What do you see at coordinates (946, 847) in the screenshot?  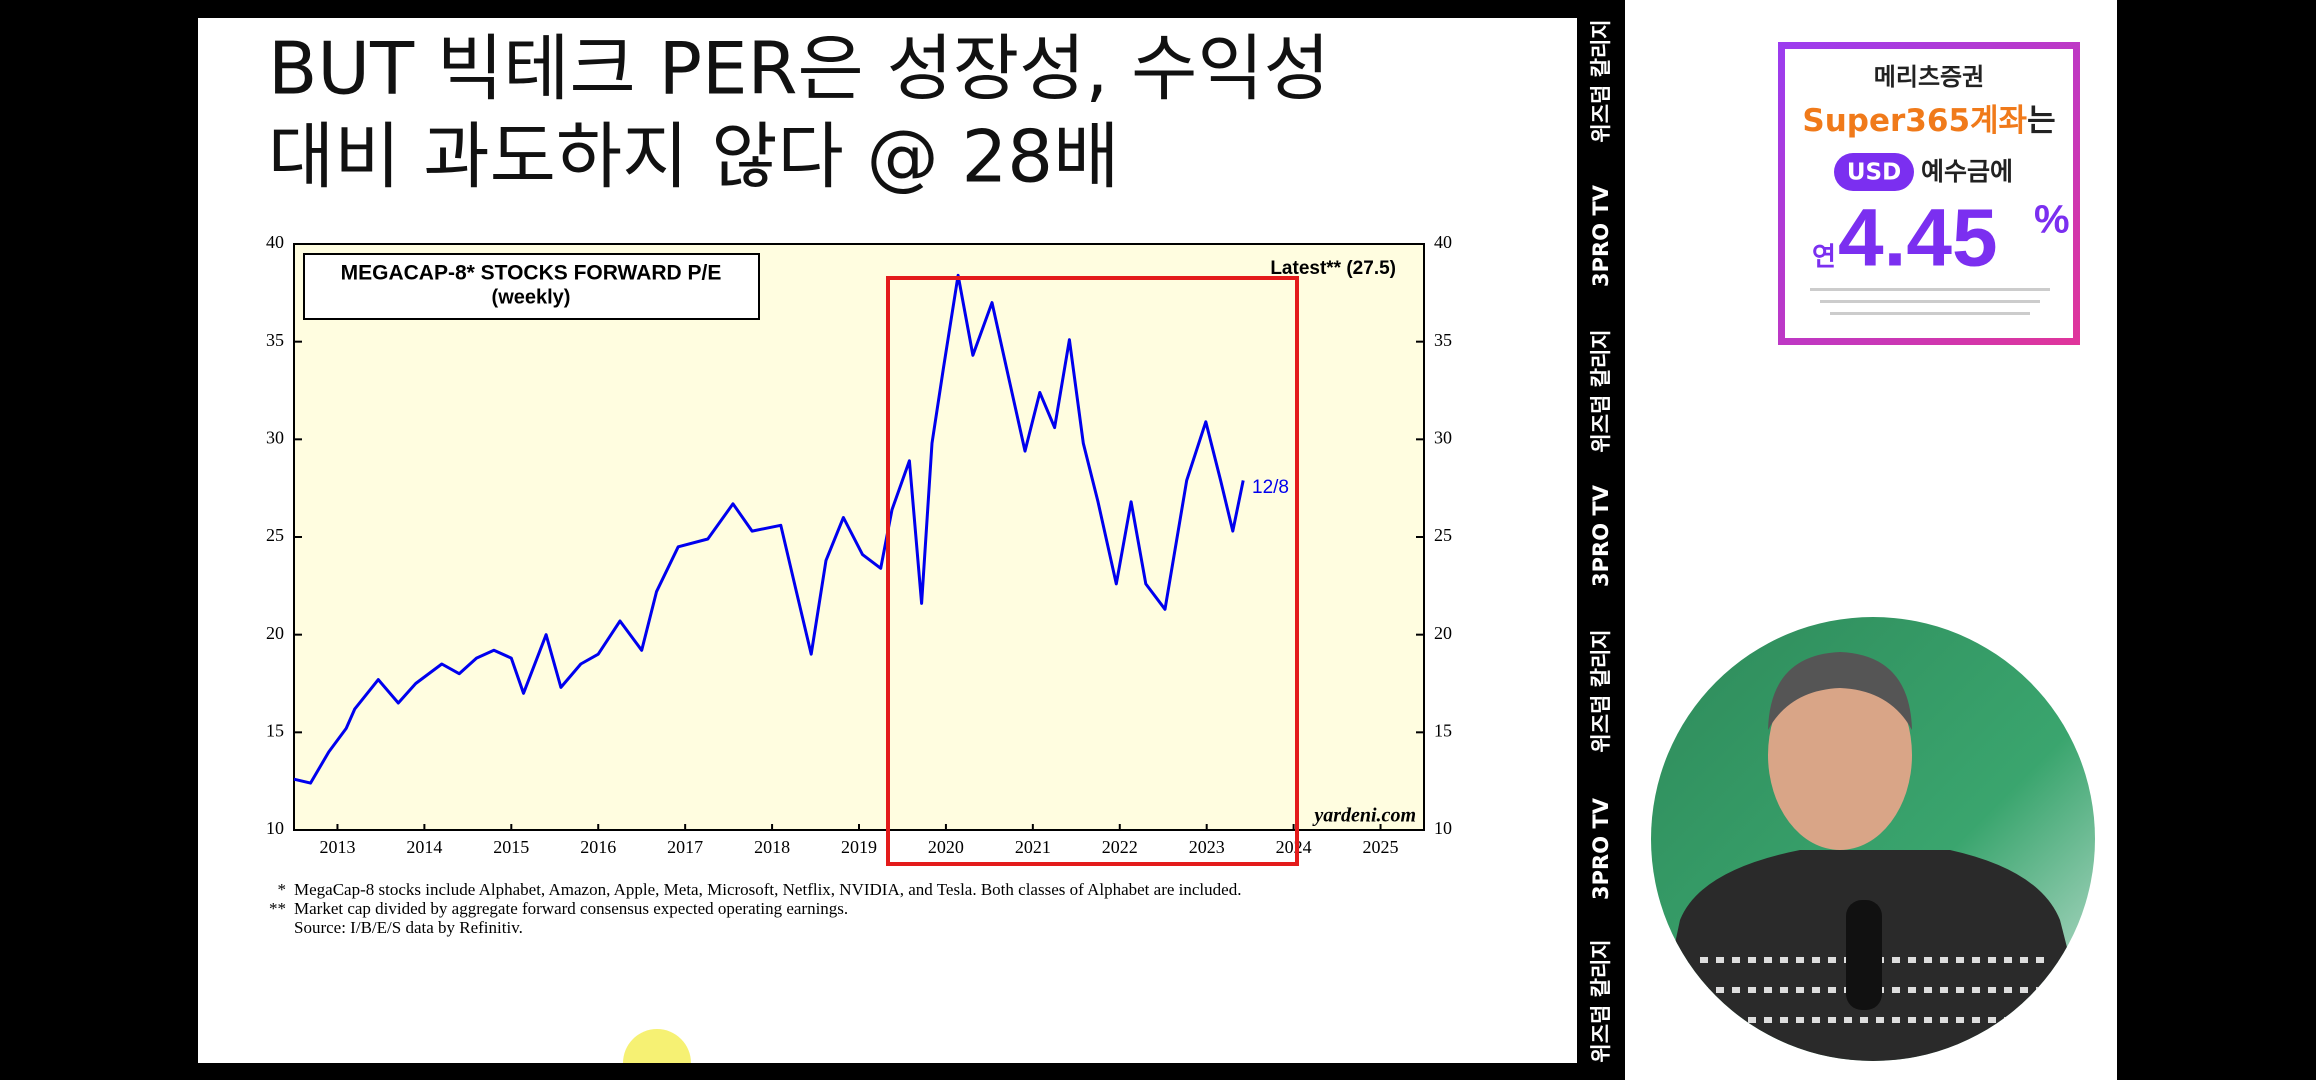 I see `x-tick-label: 2020` at bounding box center [946, 847].